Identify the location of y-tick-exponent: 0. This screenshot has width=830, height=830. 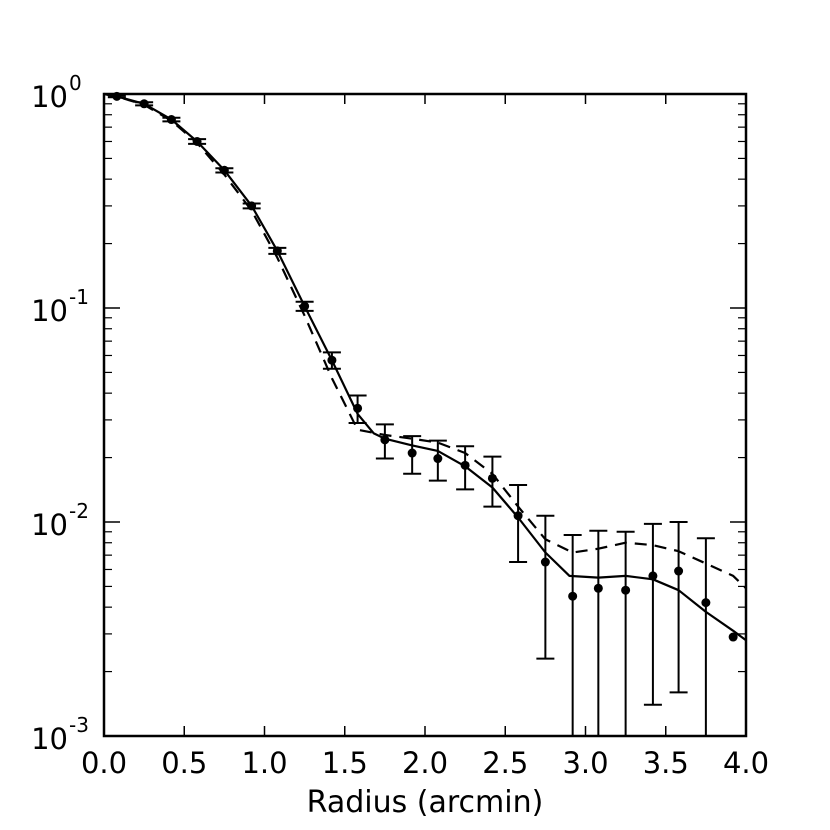
(75, 83).